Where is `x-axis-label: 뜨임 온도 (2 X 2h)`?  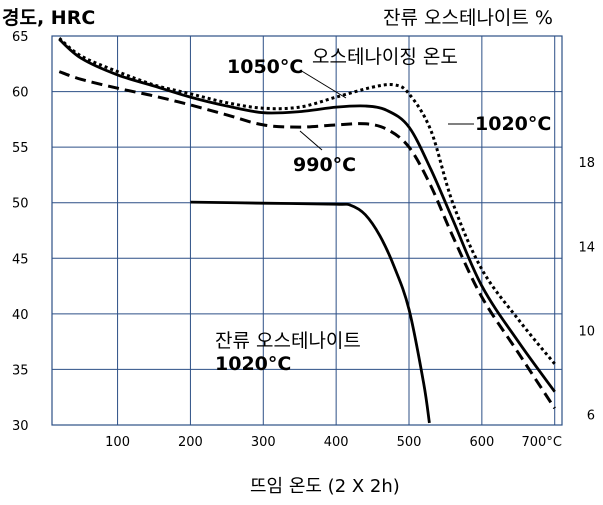
x-axis-label: 뜨임 온도 (2 X 2h) is located at coordinates (325, 486).